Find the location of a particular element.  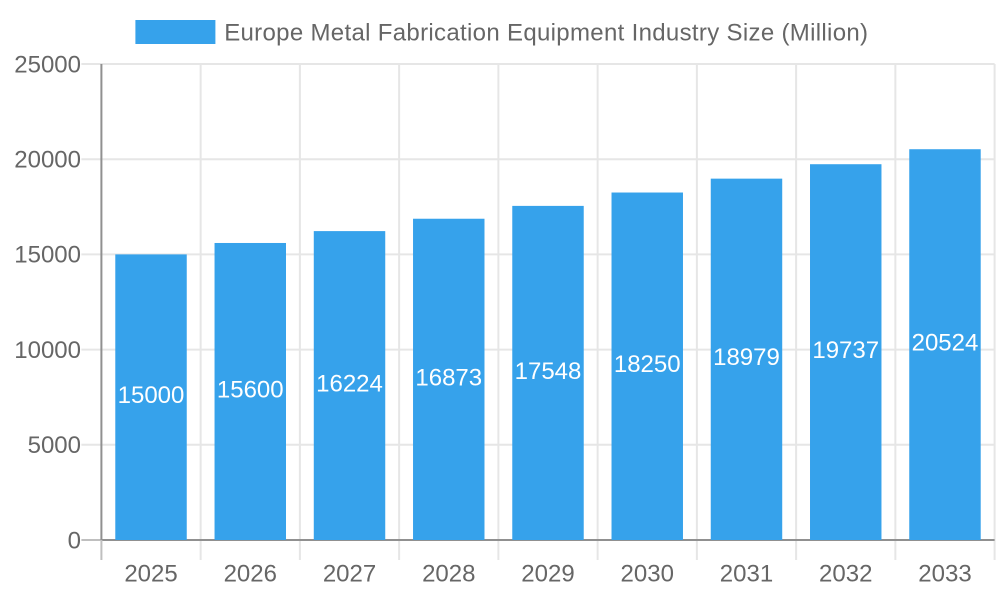

svg-text: 18979 is located at coordinates (746, 357).